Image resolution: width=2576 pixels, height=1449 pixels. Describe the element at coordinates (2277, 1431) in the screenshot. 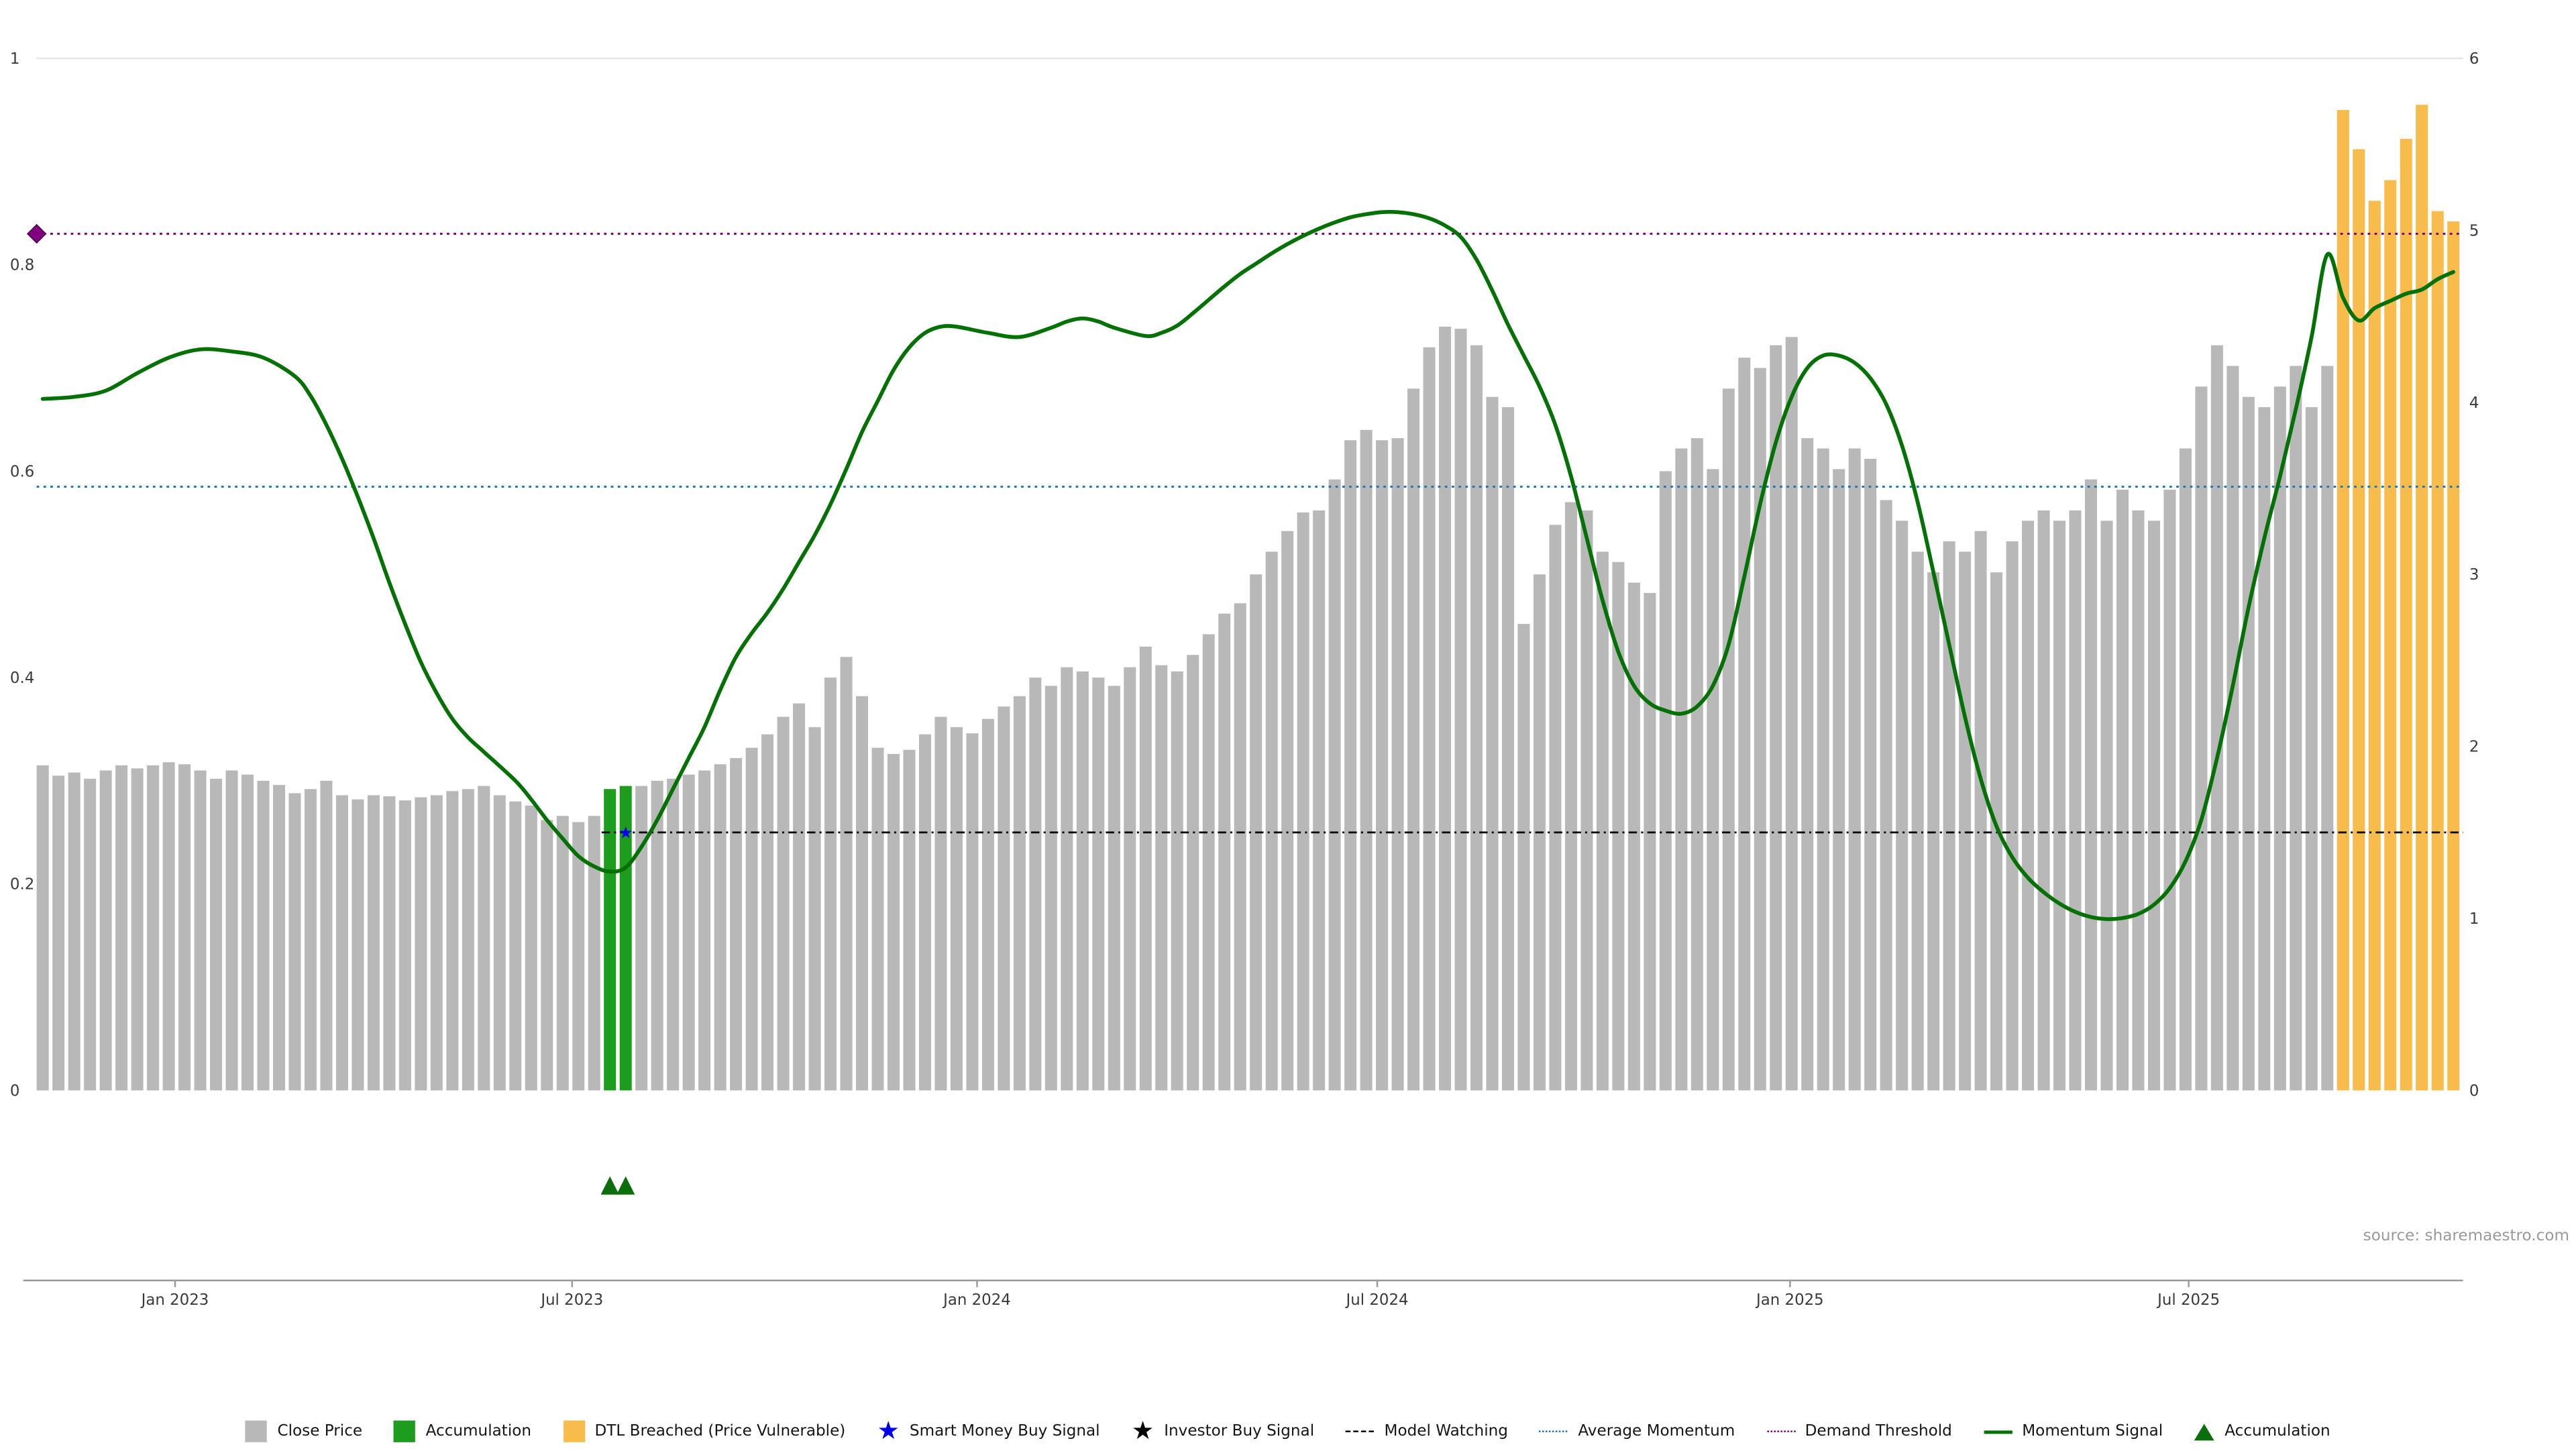

I see `legend-label: Accumulation` at that location.